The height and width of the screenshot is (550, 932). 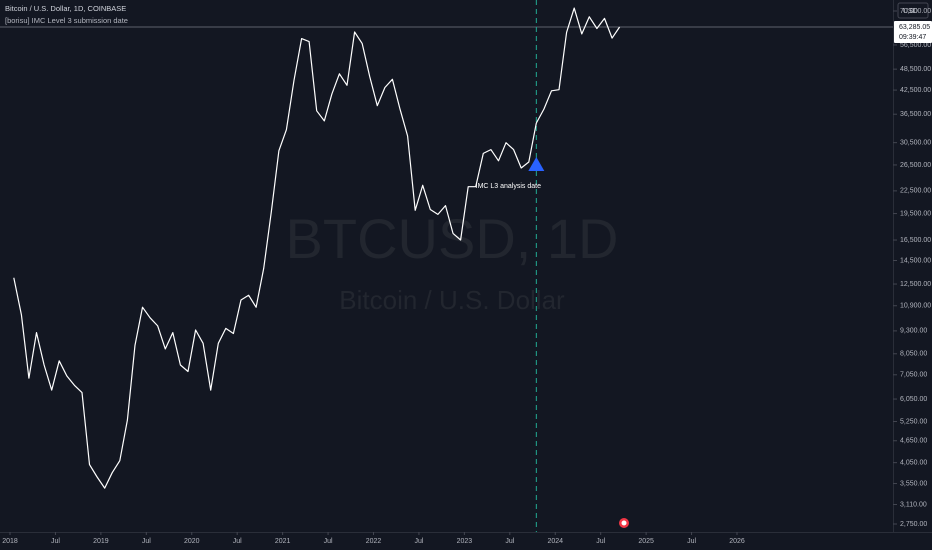 I want to click on last-price-box, so click(x=913, y=31).